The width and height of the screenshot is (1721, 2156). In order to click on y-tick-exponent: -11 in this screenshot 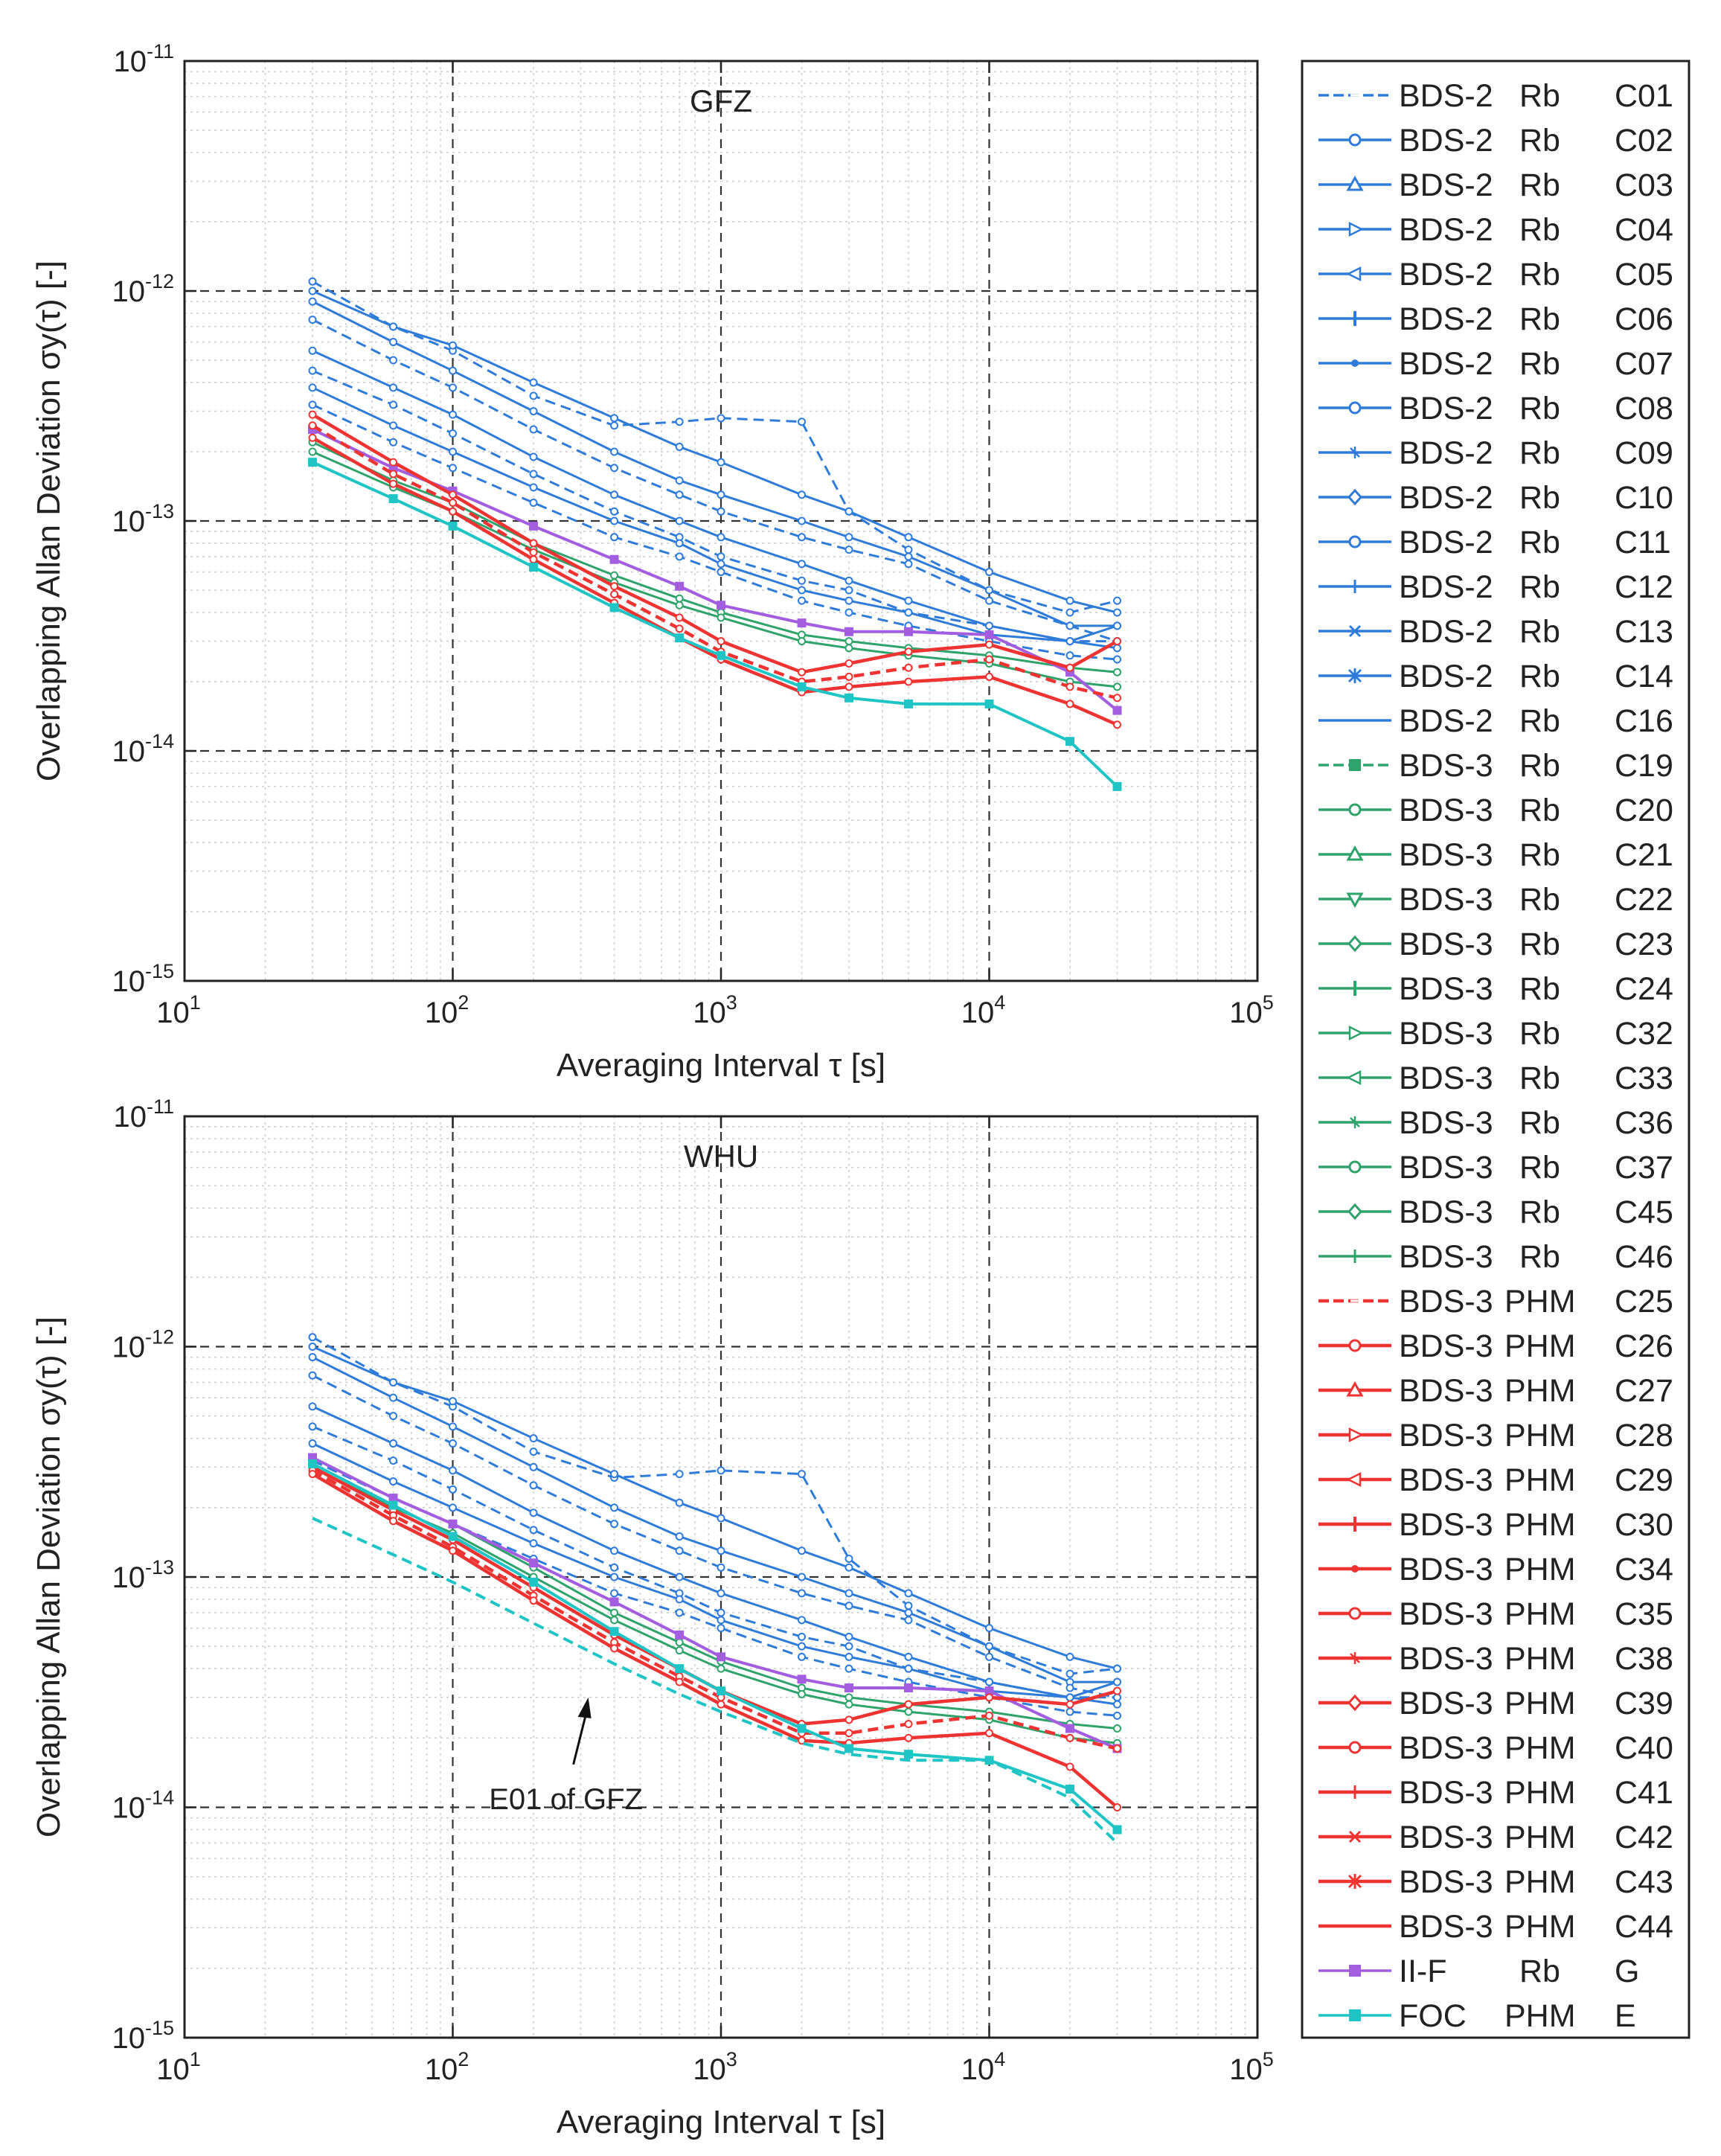, I will do `click(160, 1106)`.